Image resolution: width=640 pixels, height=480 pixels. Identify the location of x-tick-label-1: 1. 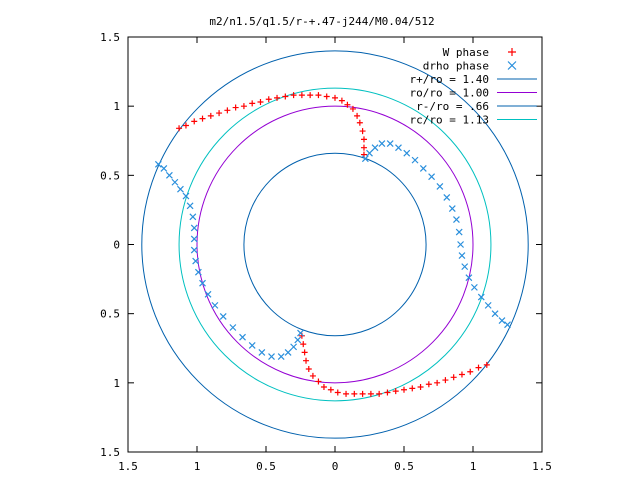
(197, 466).